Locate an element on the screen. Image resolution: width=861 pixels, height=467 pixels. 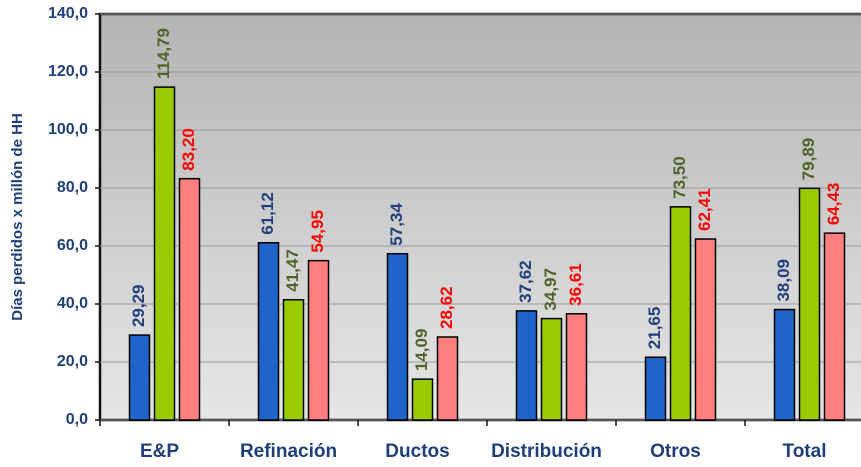
value-label: 79,89 is located at coordinates (808, 159).